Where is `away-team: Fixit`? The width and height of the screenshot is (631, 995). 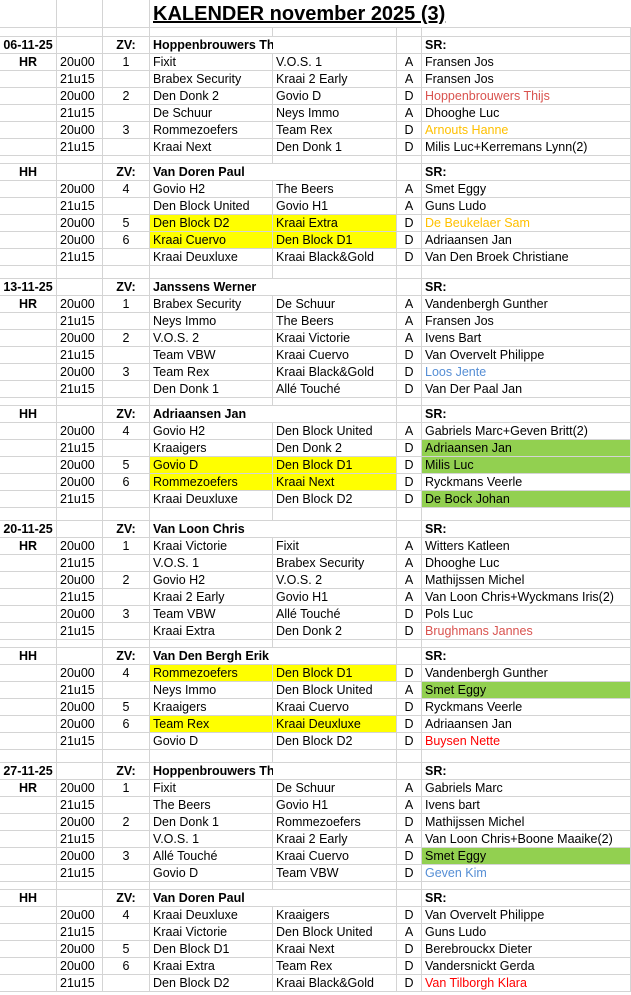 away-team: Fixit is located at coordinates (335, 546).